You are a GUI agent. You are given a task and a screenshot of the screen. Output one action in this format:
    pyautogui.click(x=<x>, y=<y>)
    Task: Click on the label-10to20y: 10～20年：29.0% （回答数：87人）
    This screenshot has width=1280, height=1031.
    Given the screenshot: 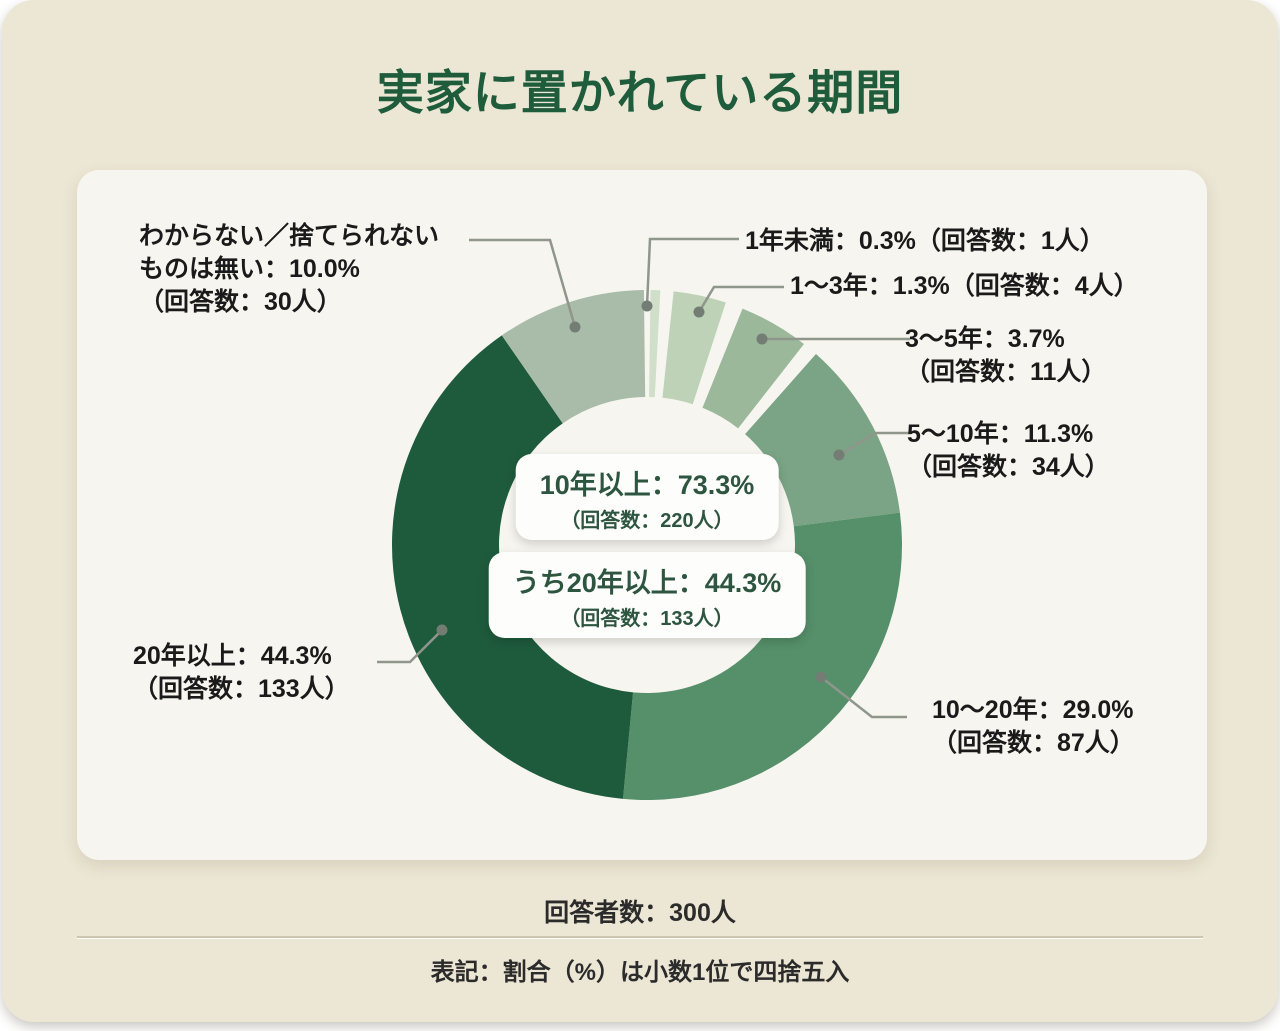 What is the action you would take?
    pyautogui.click(x=1033, y=726)
    